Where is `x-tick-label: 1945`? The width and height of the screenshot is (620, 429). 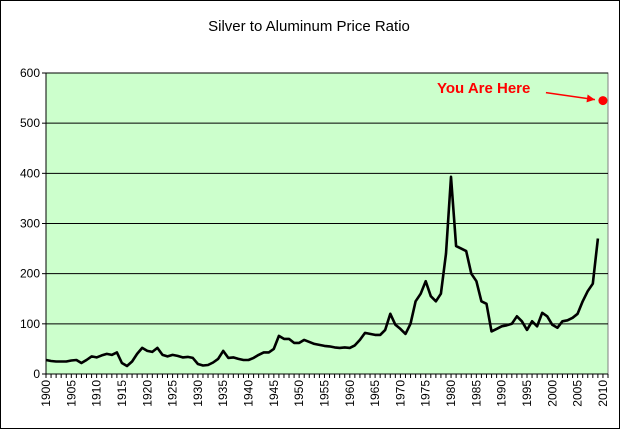 x-tick-label: 1945 is located at coordinates (274, 393).